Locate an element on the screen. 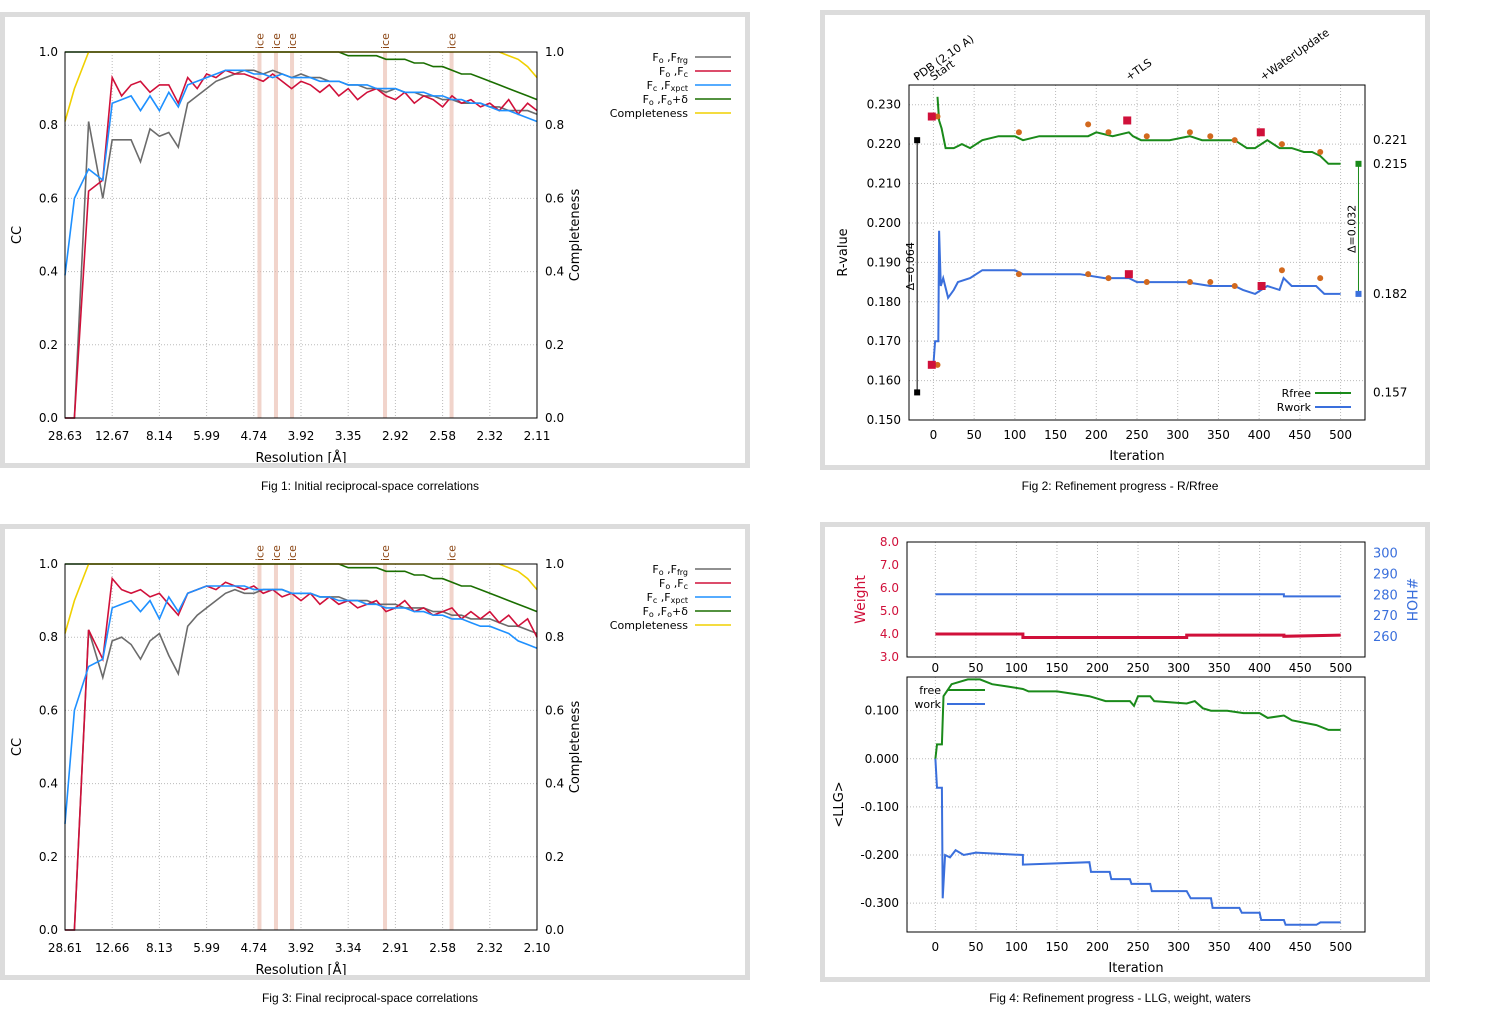 Image resolution: width=1500 pixels, height=1024 pixels. legend-label: Fo ,Fo+δ is located at coordinates (666, 100).